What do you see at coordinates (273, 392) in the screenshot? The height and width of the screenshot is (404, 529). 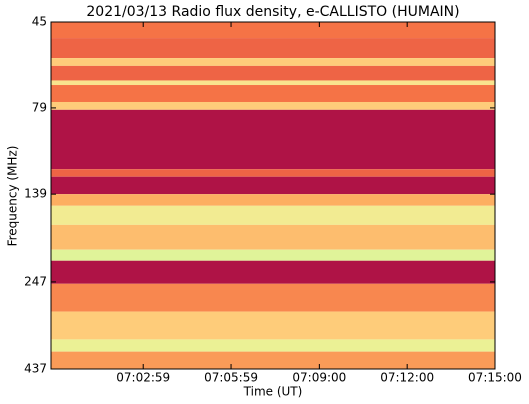 I see `x-axis-label: Time (UT)` at bounding box center [273, 392].